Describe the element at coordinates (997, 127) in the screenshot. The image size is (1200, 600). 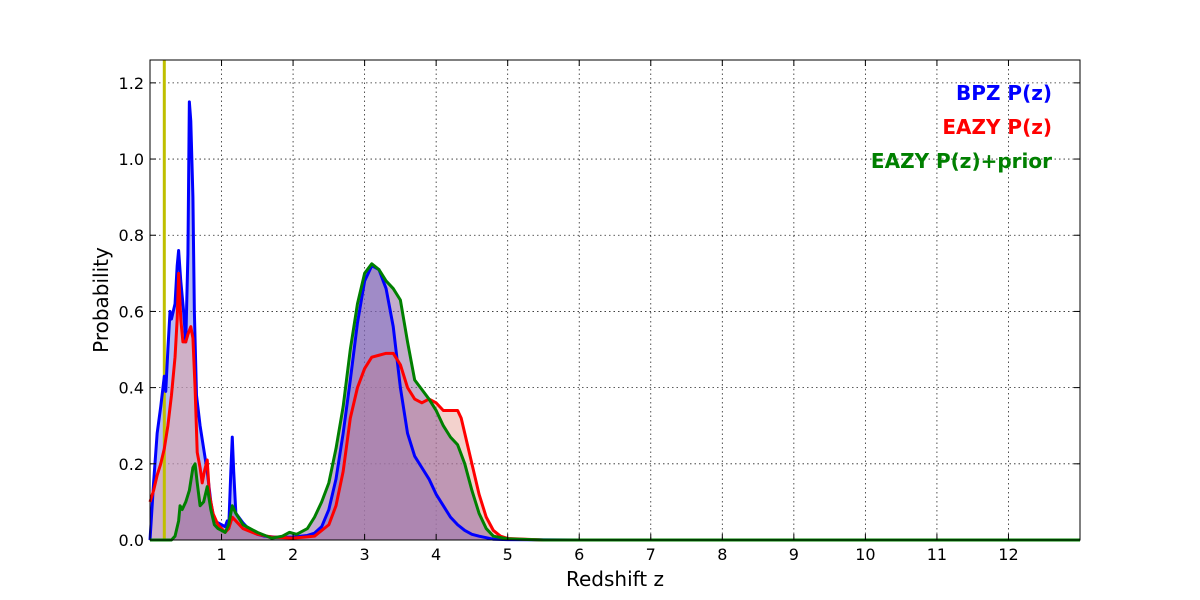
I see `legend-entry-eazy-p-z: EAZY P(z)` at that location.